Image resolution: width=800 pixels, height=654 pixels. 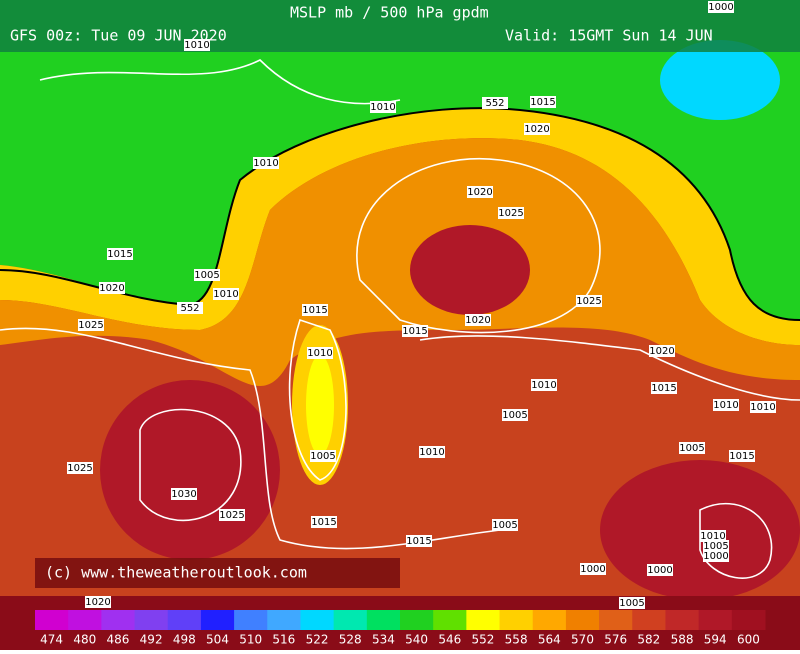 What do you see at coordinates (682, 640) in the screenshot?
I see `colorbar-label: 588` at bounding box center [682, 640].